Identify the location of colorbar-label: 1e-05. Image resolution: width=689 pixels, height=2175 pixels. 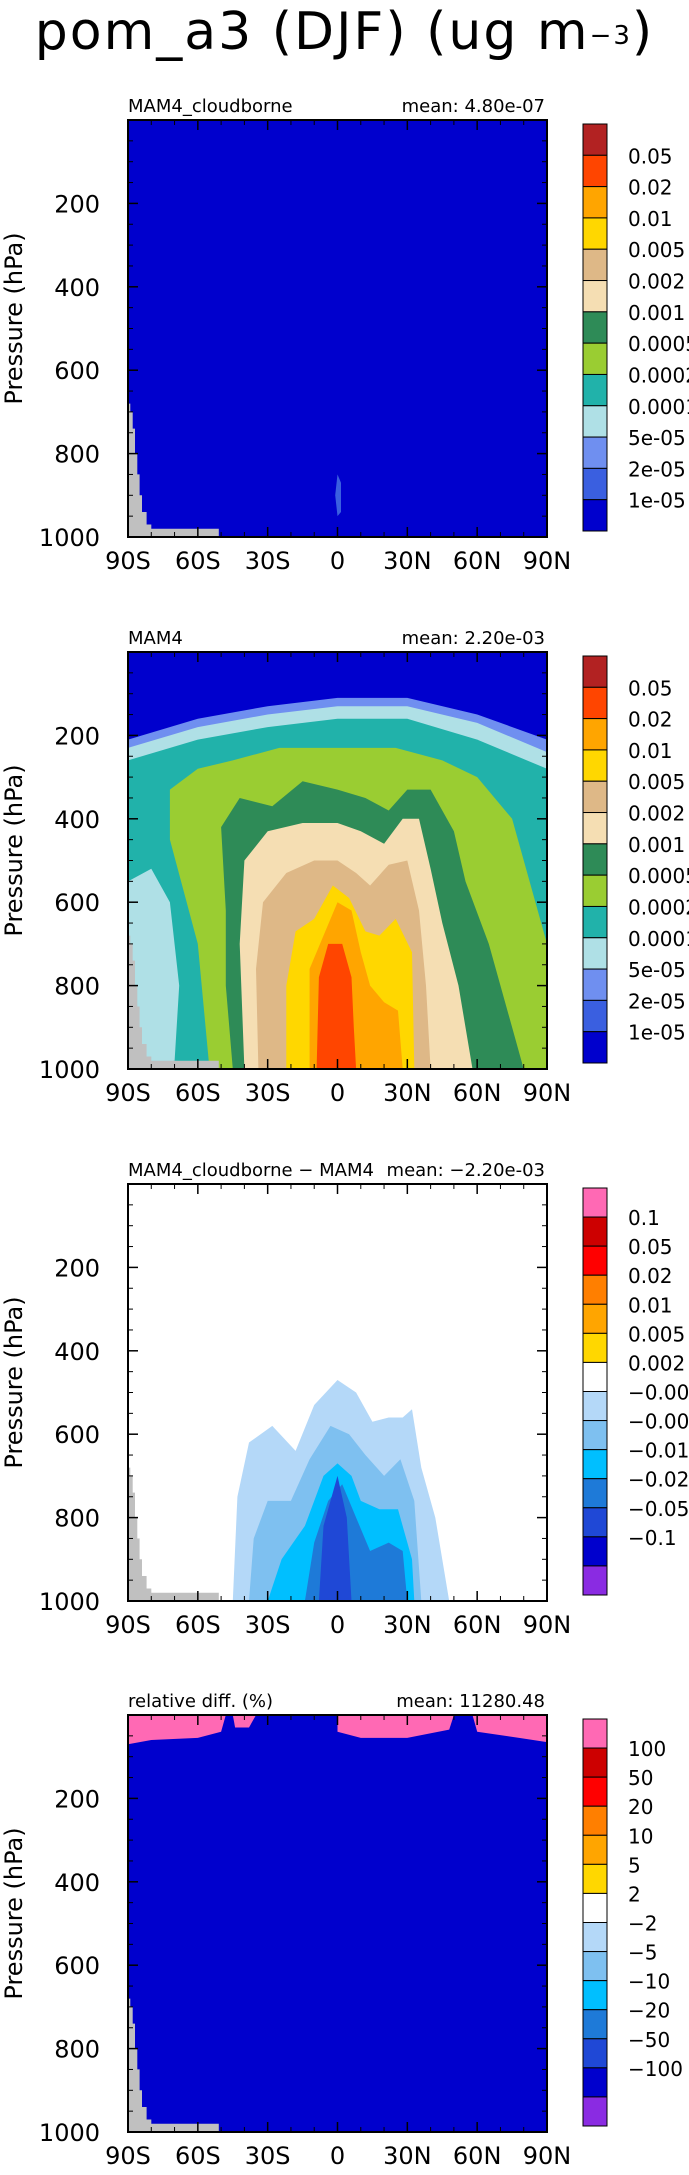
(657, 1033).